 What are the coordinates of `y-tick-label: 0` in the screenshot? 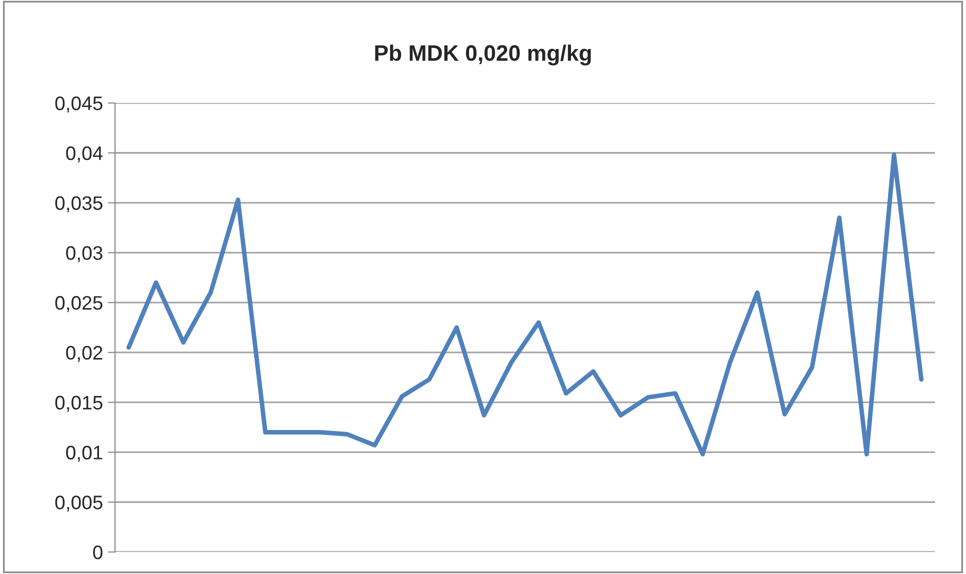 It's located at (97, 552).